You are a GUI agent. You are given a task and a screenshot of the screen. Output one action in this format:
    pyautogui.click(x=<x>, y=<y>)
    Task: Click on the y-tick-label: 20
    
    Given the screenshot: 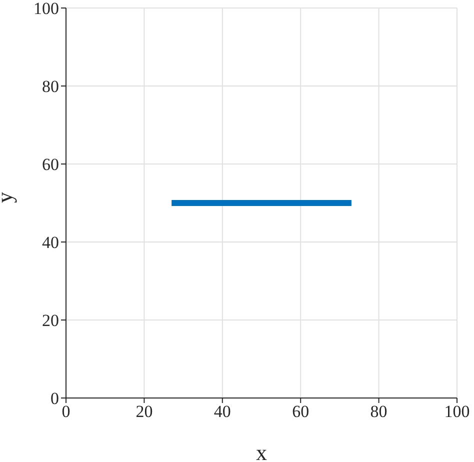 What is the action you would take?
    pyautogui.click(x=50, y=320)
    